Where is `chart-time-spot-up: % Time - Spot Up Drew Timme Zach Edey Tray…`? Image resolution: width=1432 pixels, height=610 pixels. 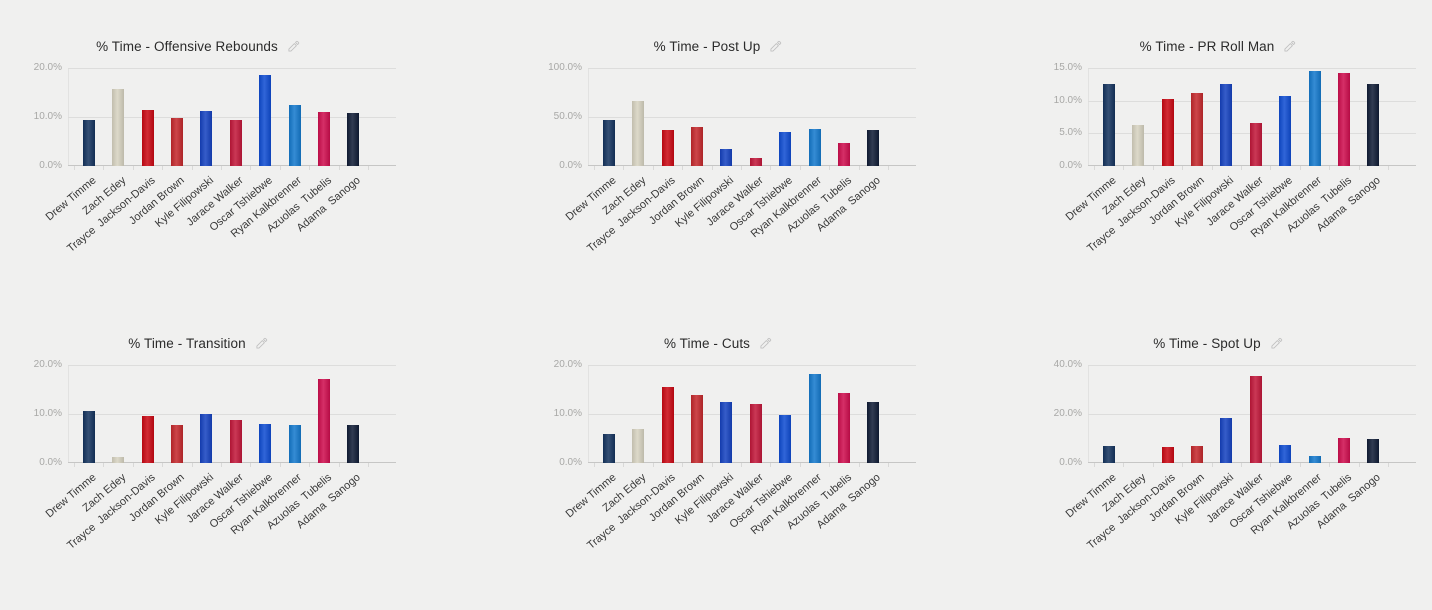
chart-time-spot-up: % Time - Spot Up Drew Timme Zach Edey Tray… is located at coordinates (1236, 460).